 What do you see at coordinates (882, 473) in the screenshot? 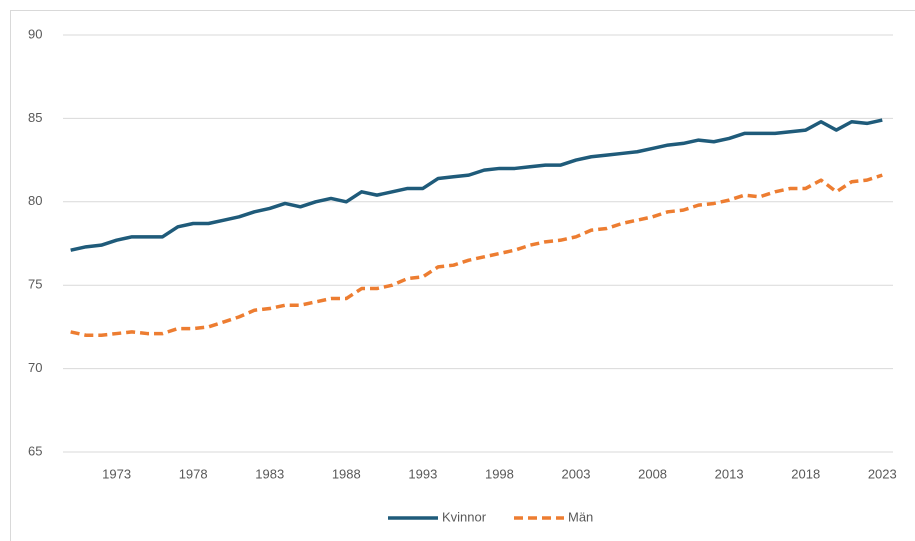
I see `x-tick-label: 2023` at bounding box center [882, 473].